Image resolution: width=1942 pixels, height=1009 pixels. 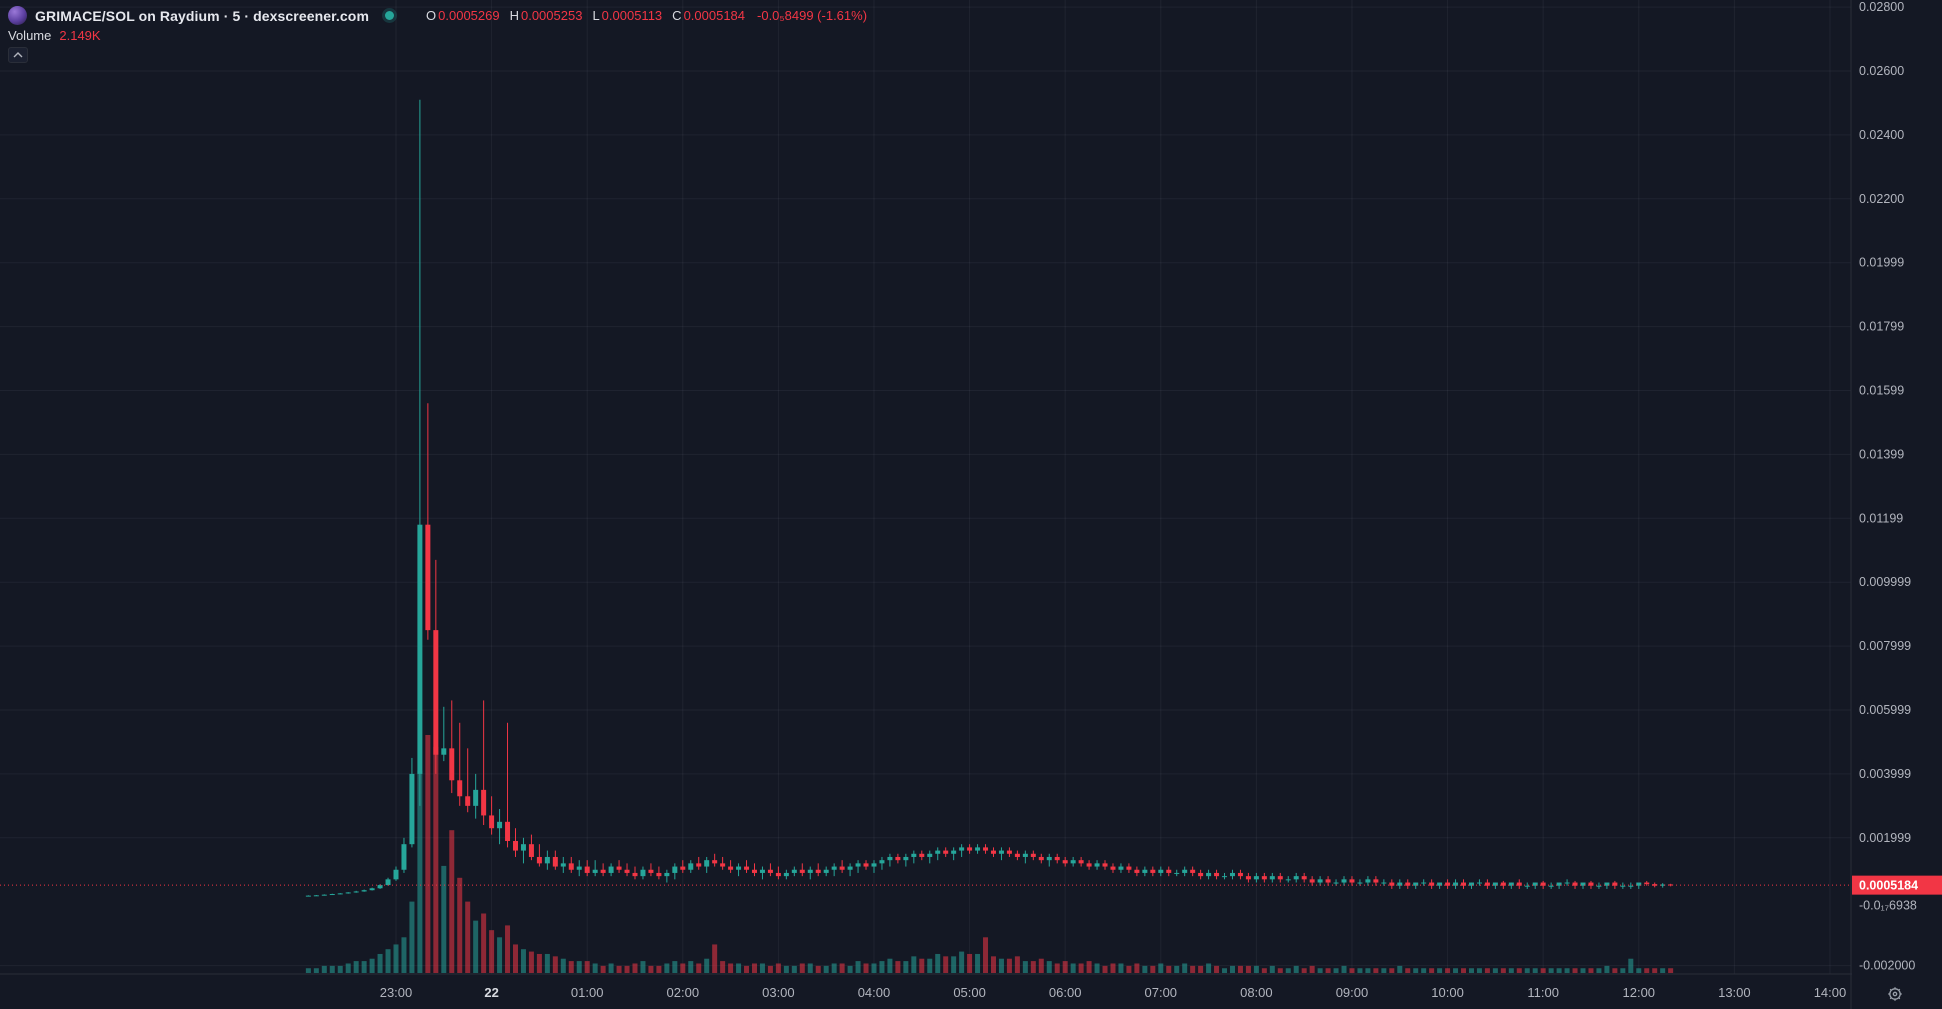 I want to click on current-price-tag, so click(x=1897, y=885).